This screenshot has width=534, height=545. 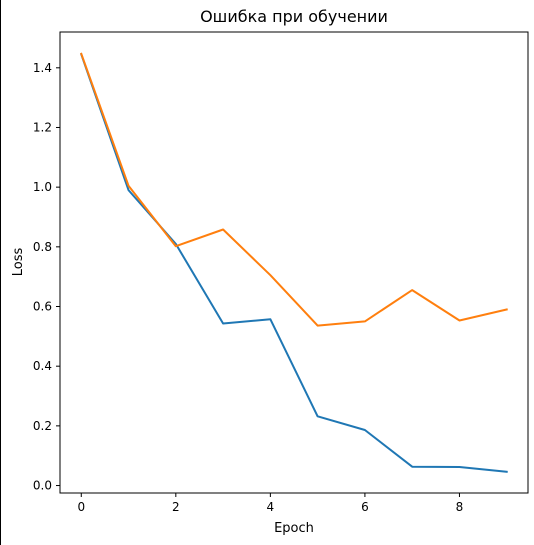 What do you see at coordinates (460, 507) in the screenshot?
I see `x-tick-label-8: 8` at bounding box center [460, 507].